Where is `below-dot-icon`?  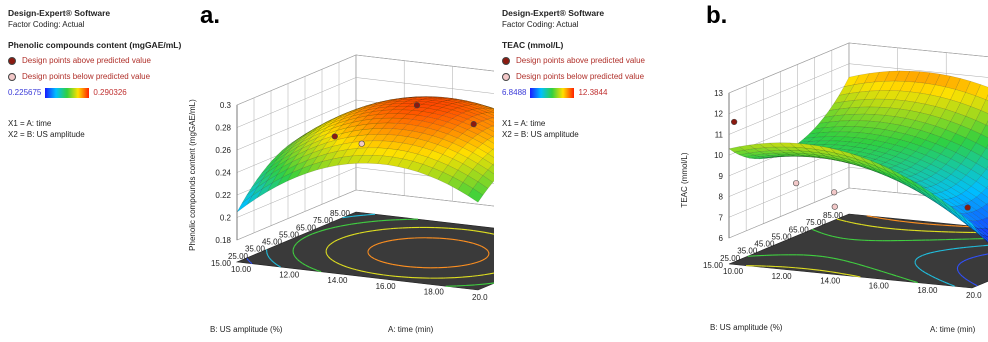 below-dot-icon is located at coordinates (12, 76).